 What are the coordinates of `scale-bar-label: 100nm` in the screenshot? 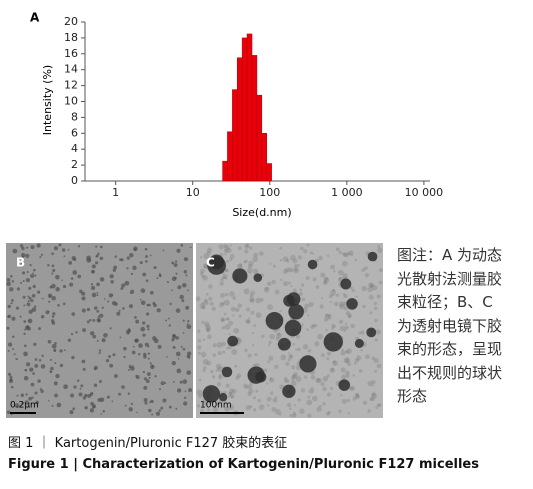 It's located at (216, 406).